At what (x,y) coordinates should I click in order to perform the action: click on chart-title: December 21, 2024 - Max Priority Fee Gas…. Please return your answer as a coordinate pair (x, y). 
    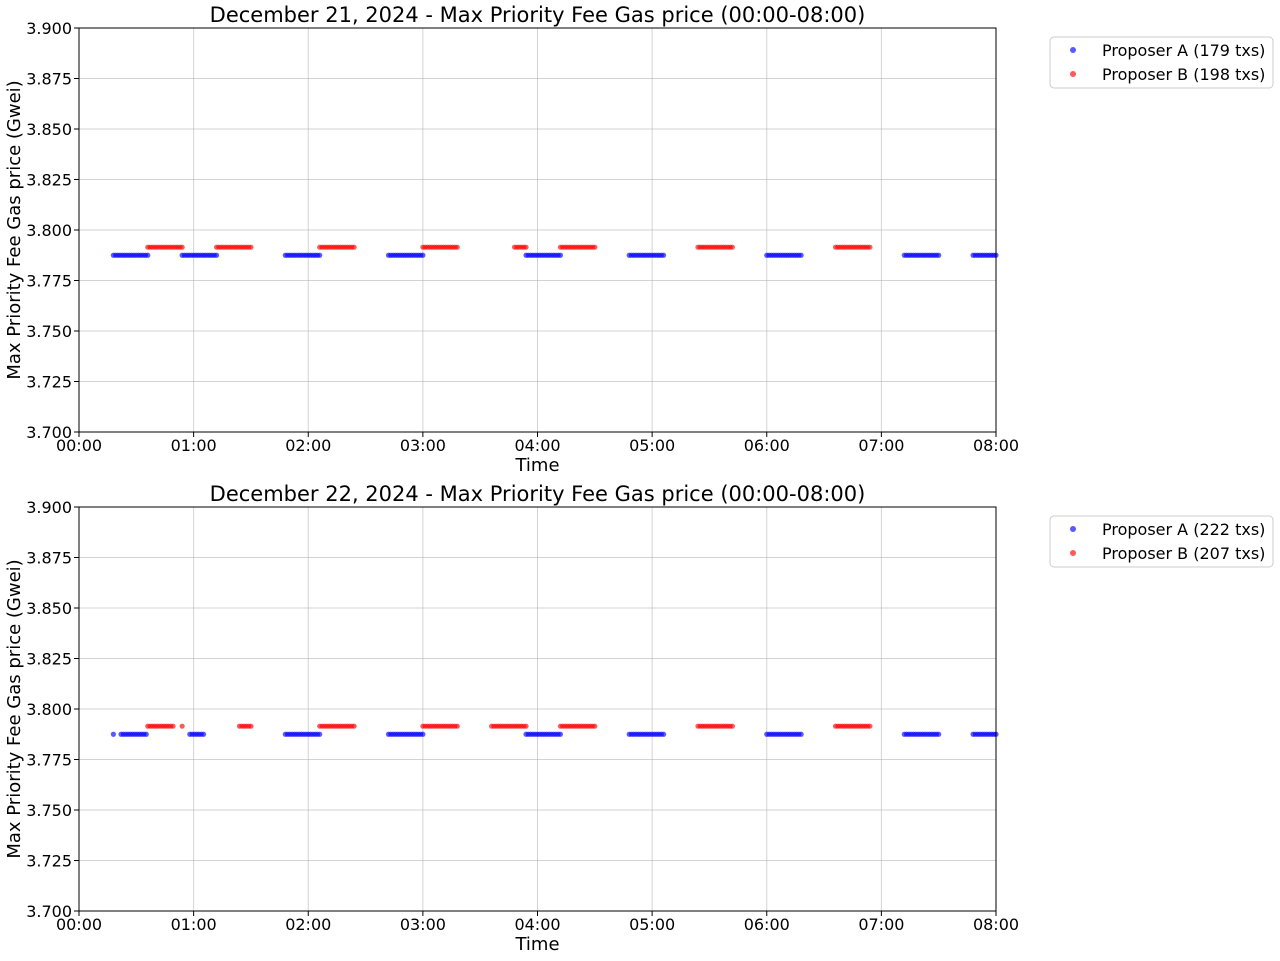
    Looking at the image, I should click on (538, 15).